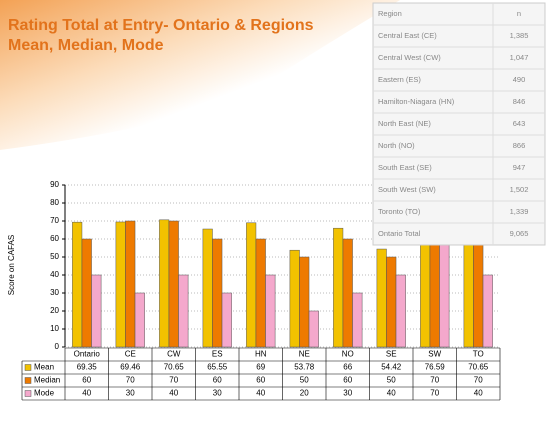 This screenshot has height=424, width=555. I want to click on x-tick-label: TO, so click(478, 354).